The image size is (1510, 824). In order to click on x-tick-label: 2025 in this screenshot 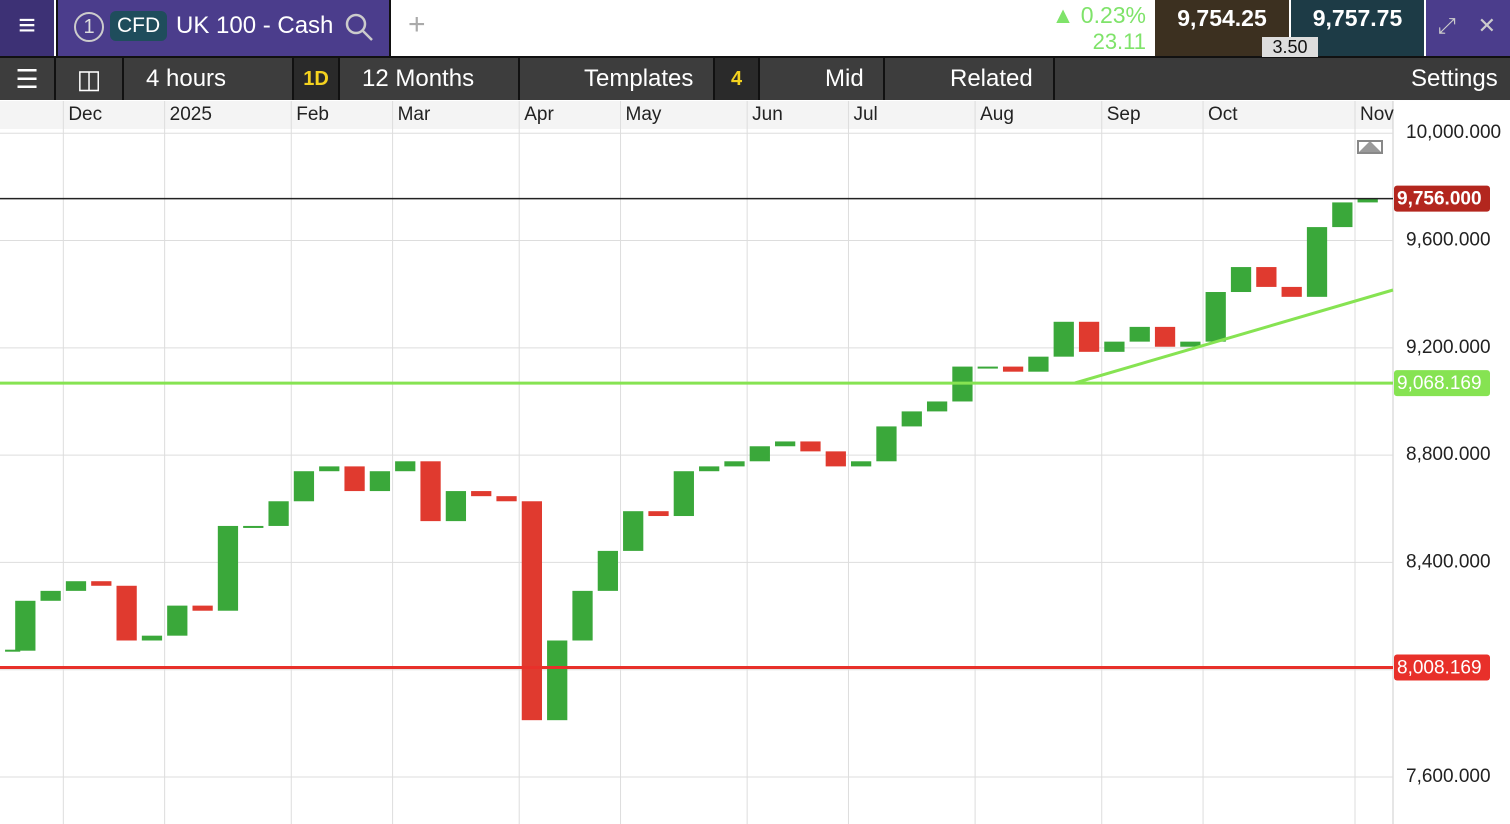, I will do `click(191, 114)`.